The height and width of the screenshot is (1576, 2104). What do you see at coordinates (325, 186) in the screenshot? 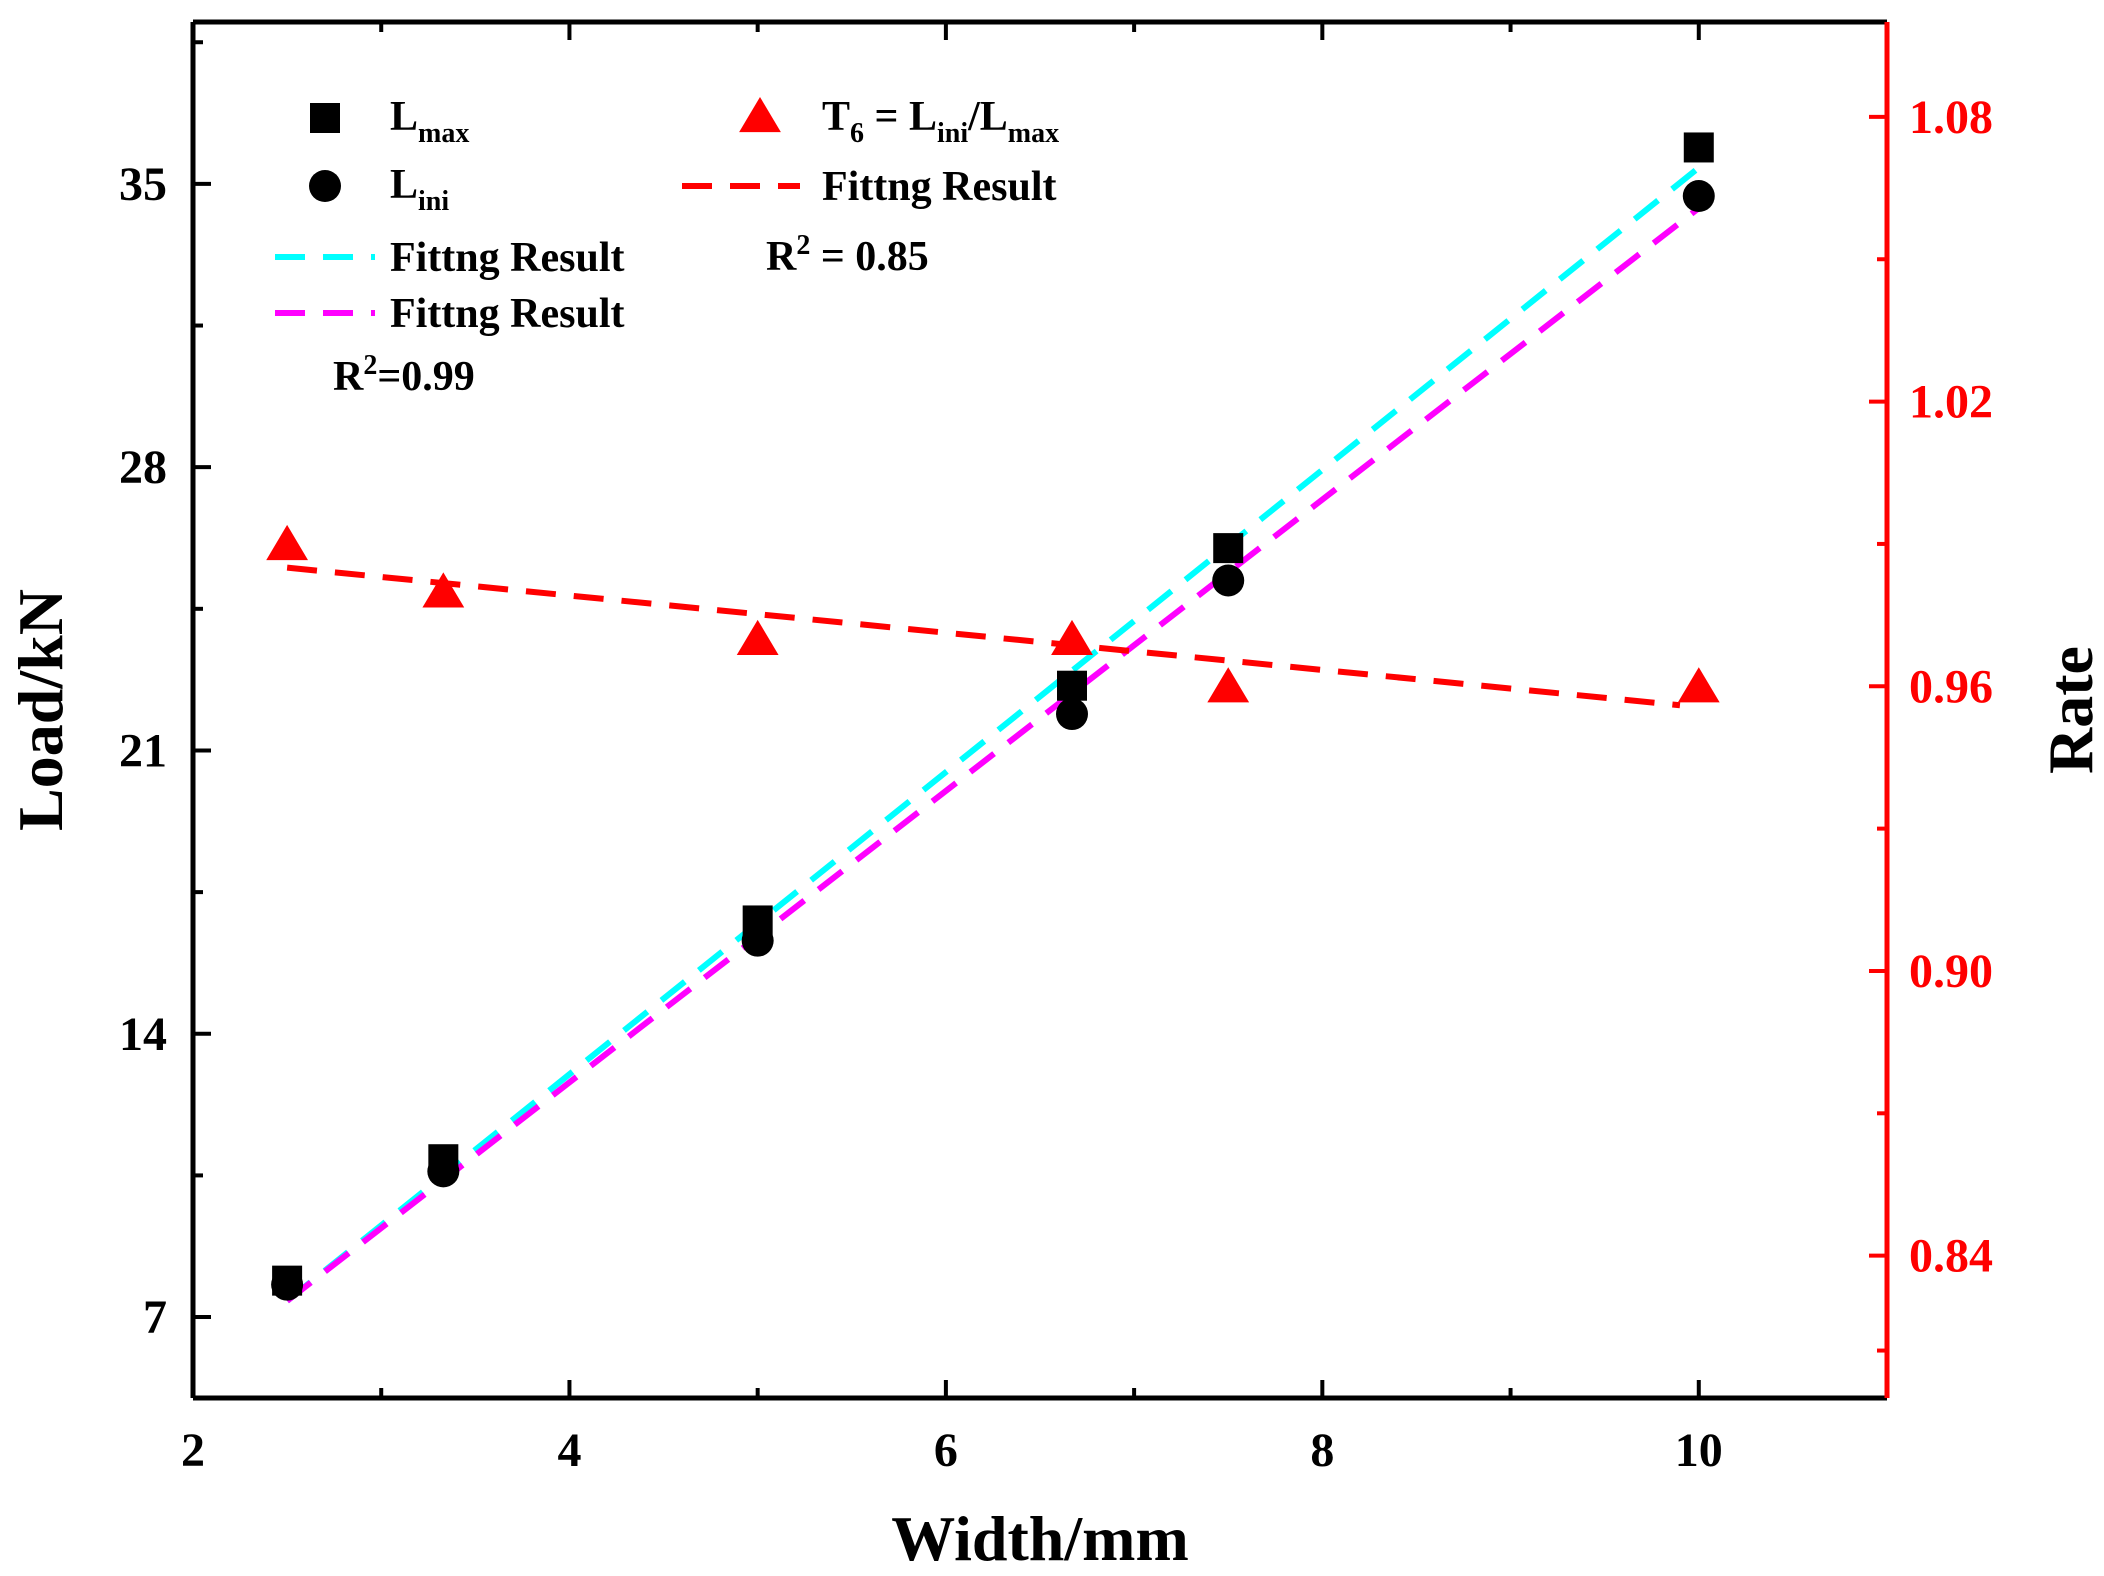
I see `legend-marker-lini` at bounding box center [325, 186].